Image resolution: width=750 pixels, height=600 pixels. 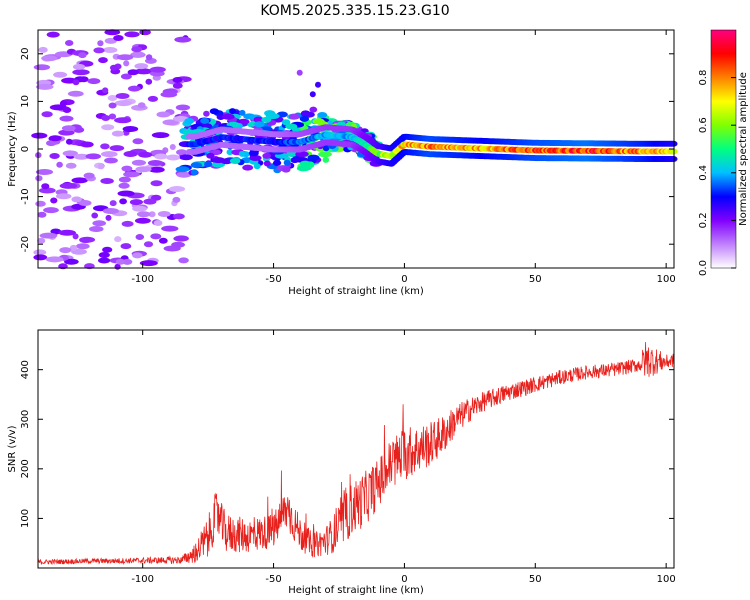 What do you see at coordinates (25, 369) in the screenshot?
I see `snr-y-tick-label: 400` at bounding box center [25, 369].